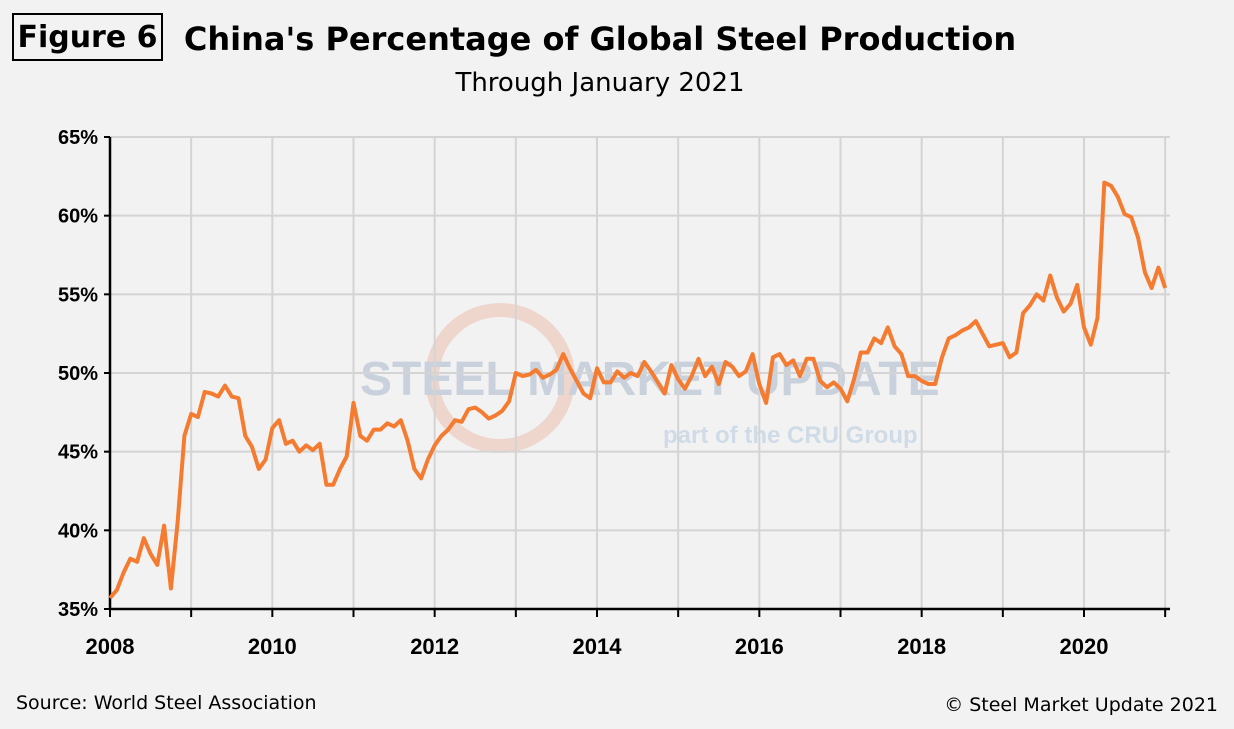  Describe the element at coordinates (78, 374) in the screenshot. I see `y-tick-label: 50%` at that location.